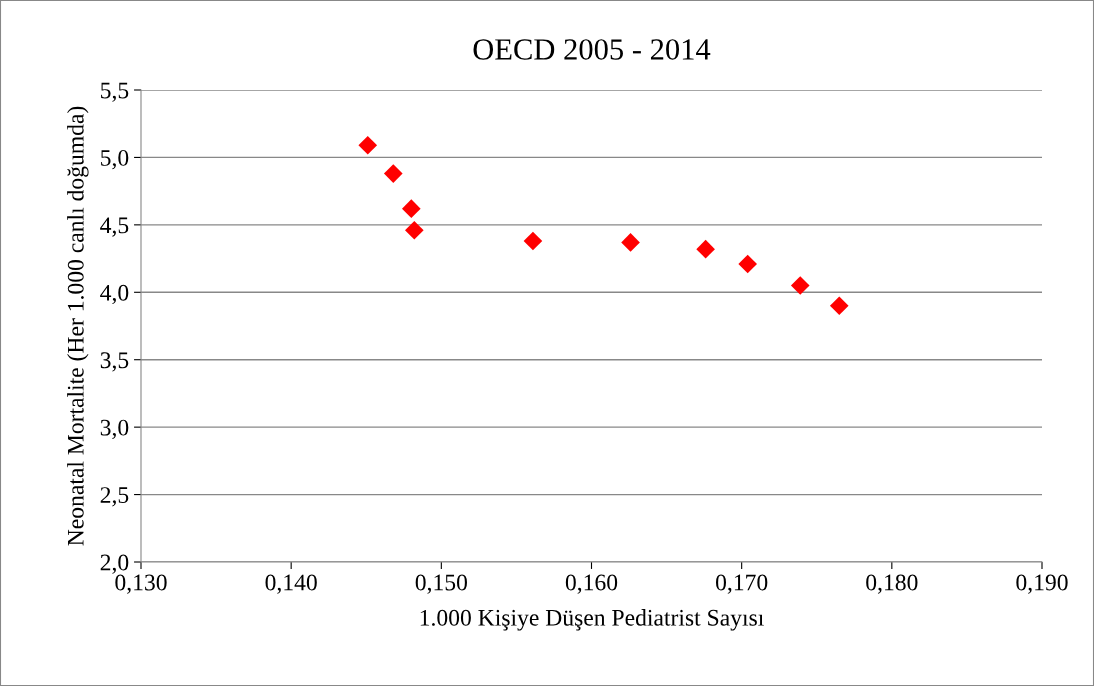 Image resolution: width=1094 pixels, height=686 pixels. Describe the element at coordinates (114, 564) in the screenshot. I see `y-tick-label: 2,0` at that location.